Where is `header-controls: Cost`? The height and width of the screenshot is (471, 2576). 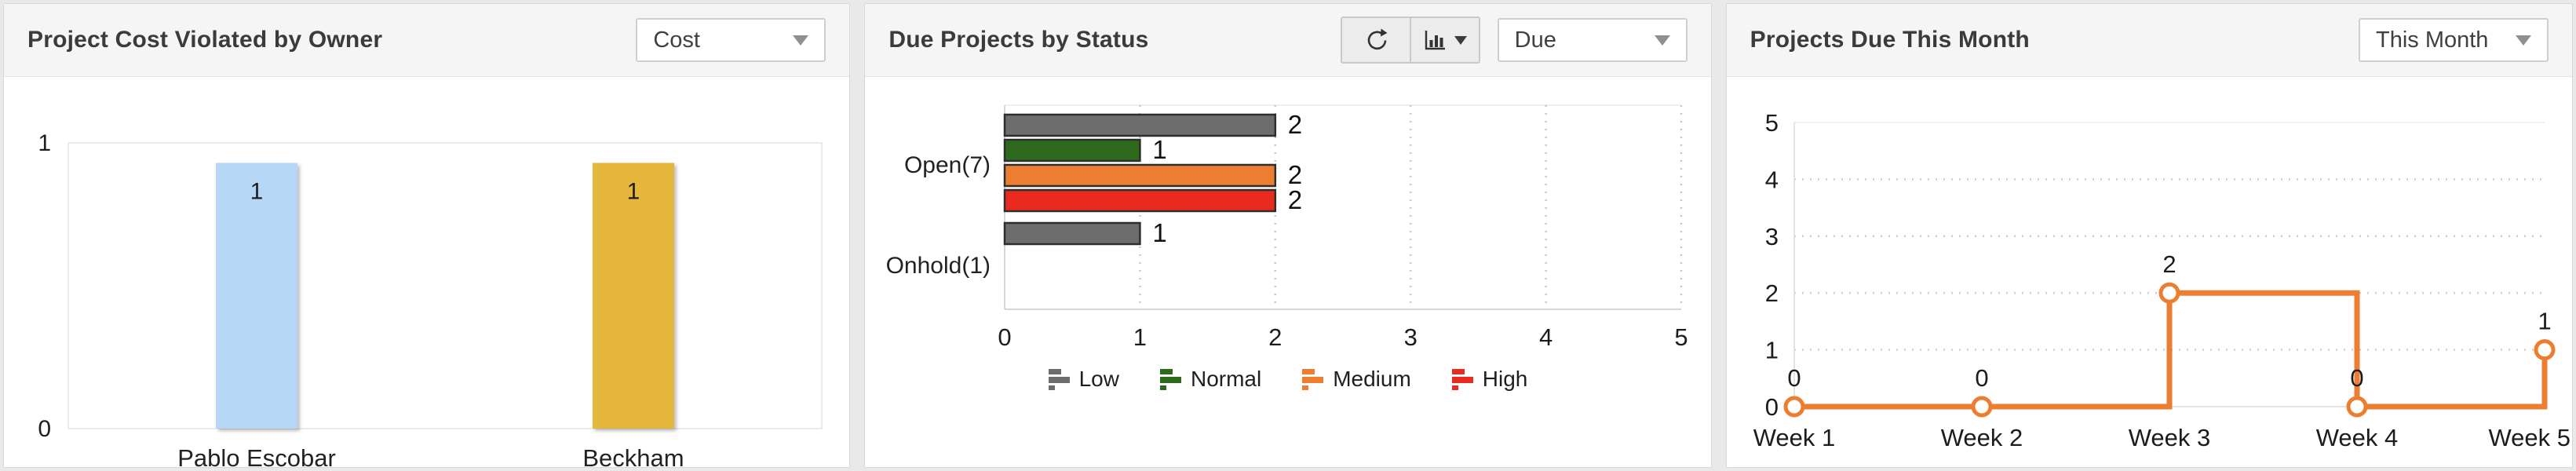
header-controls: Cost is located at coordinates (731, 40).